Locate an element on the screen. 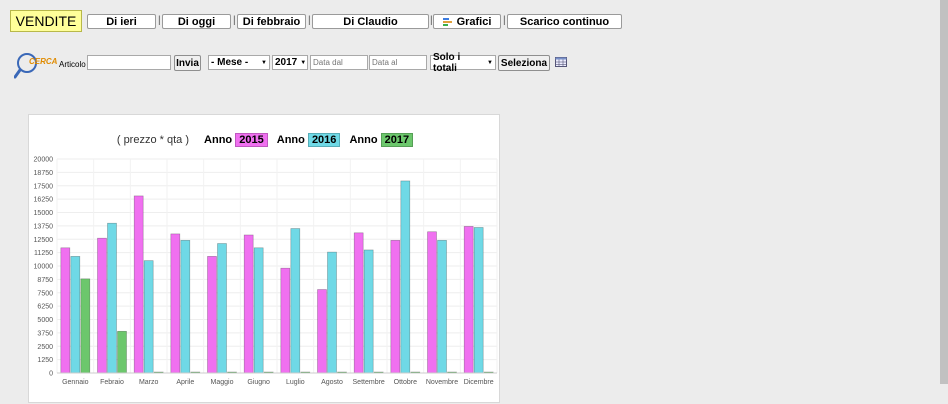  legend-chip-2017: 2017 is located at coordinates (397, 140).